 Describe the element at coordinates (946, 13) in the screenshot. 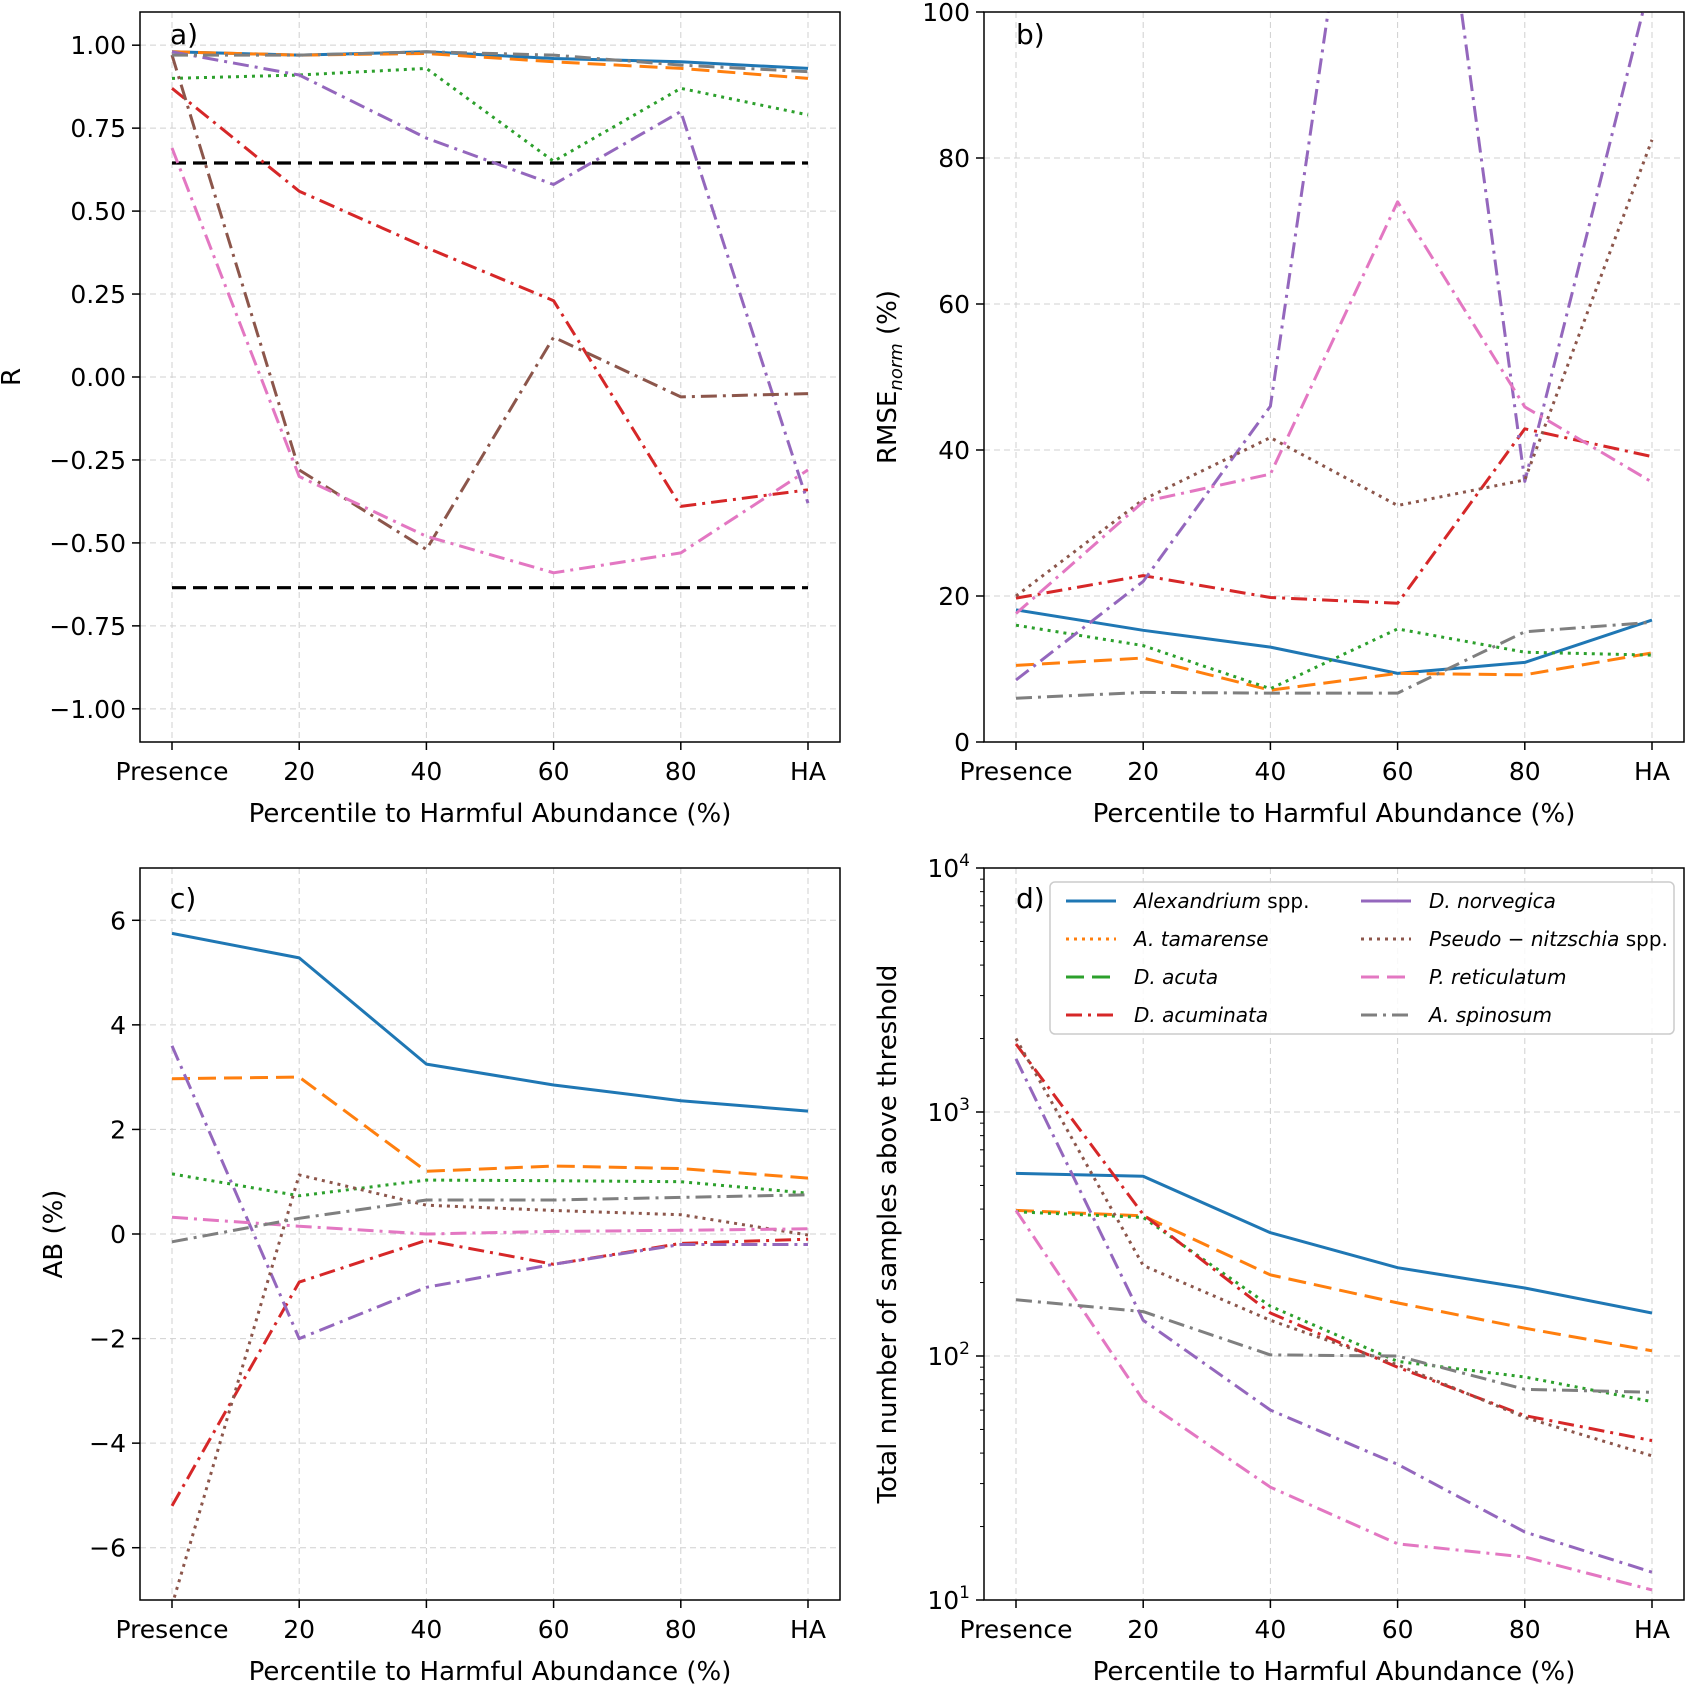

I see `y-tick-label: 100` at that location.